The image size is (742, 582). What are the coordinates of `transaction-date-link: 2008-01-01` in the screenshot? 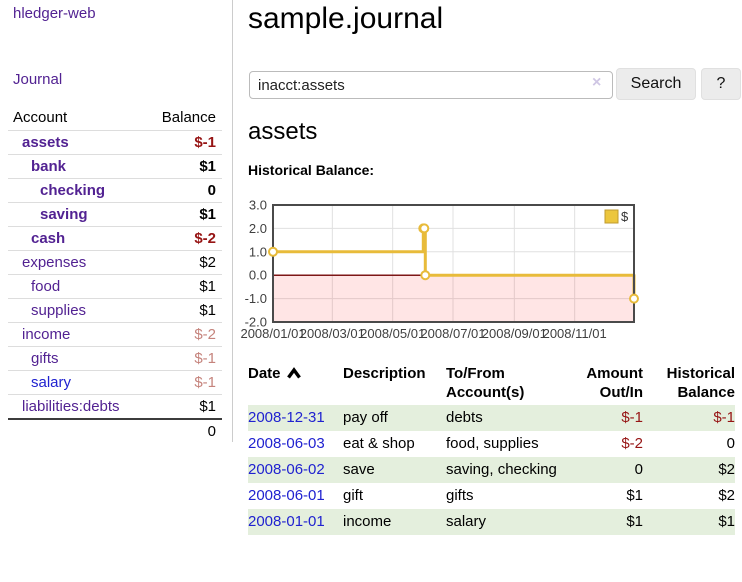 It's located at (286, 521).